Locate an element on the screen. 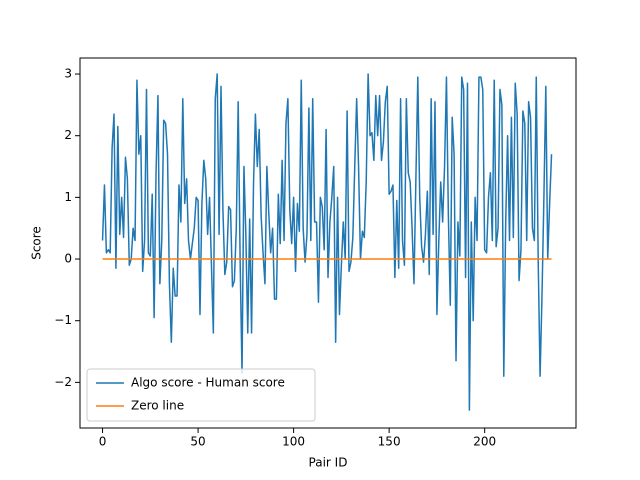 The image size is (640, 480). x-tick-label: 0 is located at coordinates (103, 442).